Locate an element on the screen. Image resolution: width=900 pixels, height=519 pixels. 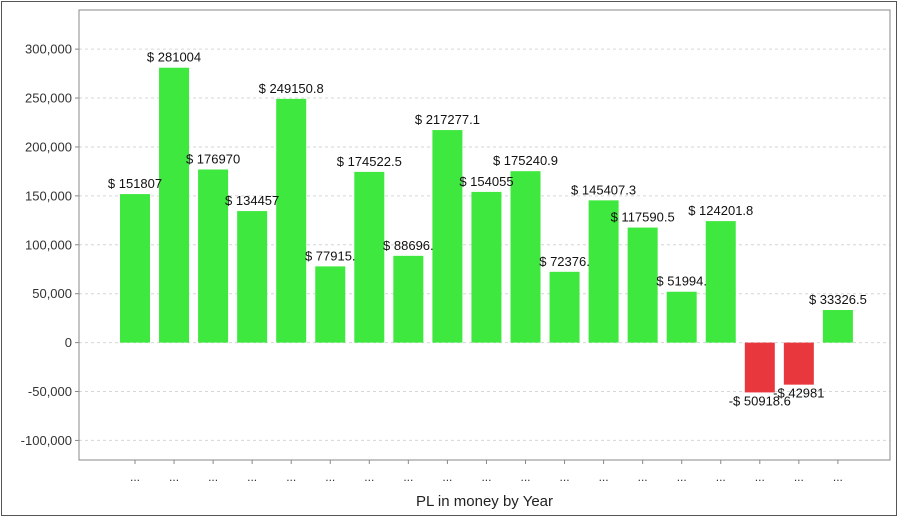
data-label: $ 51994. is located at coordinates (681, 281).